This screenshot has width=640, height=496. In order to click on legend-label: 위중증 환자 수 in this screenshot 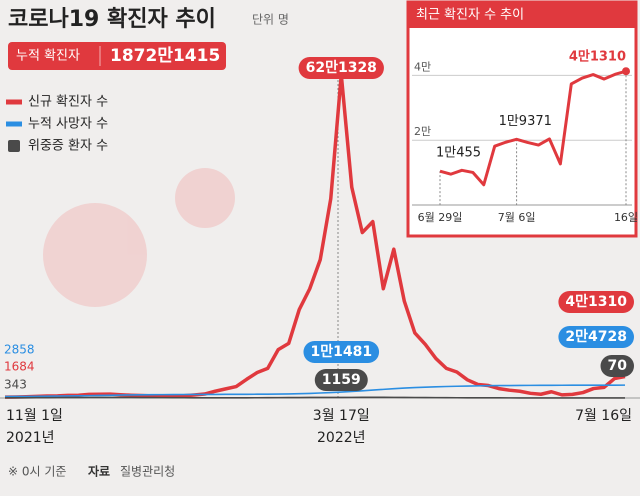, I will do `click(68, 146)`.